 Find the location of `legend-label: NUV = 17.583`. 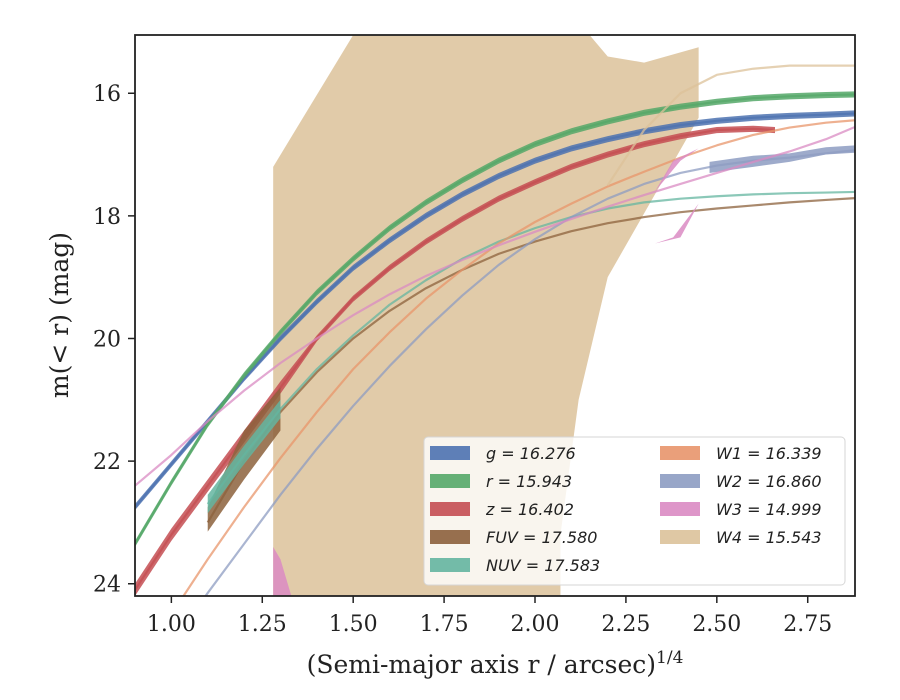

legend-label: NUV = 17.583 is located at coordinates (543, 565).